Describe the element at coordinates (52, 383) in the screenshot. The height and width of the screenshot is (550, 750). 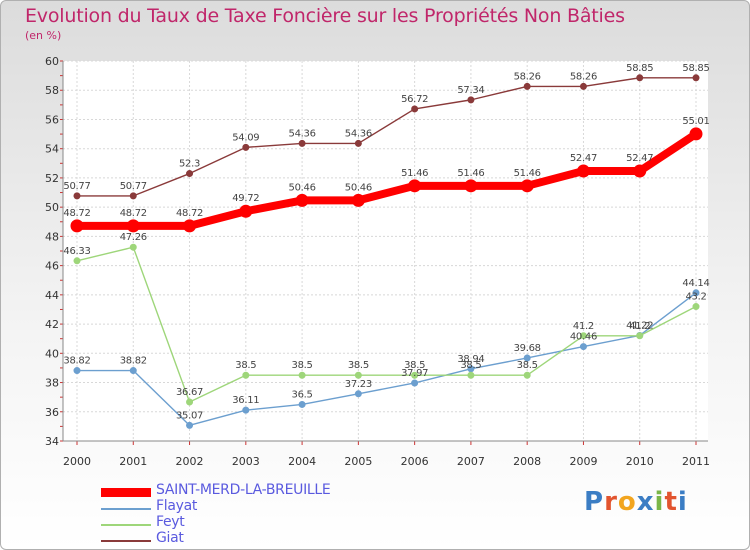
I see `y-tick-label: 38` at that location.